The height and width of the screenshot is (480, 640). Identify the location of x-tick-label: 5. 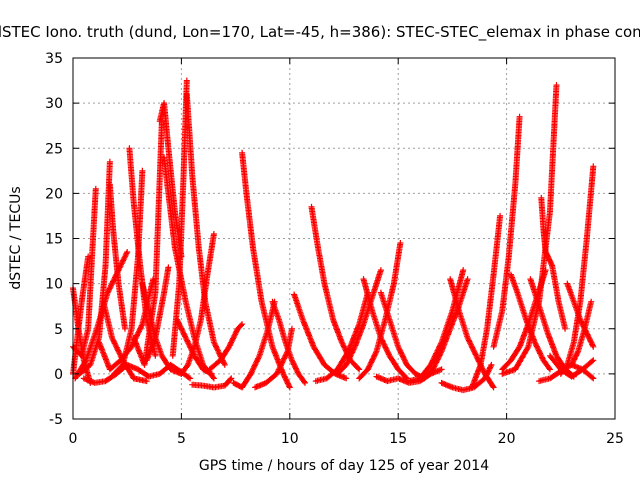
(181, 439).